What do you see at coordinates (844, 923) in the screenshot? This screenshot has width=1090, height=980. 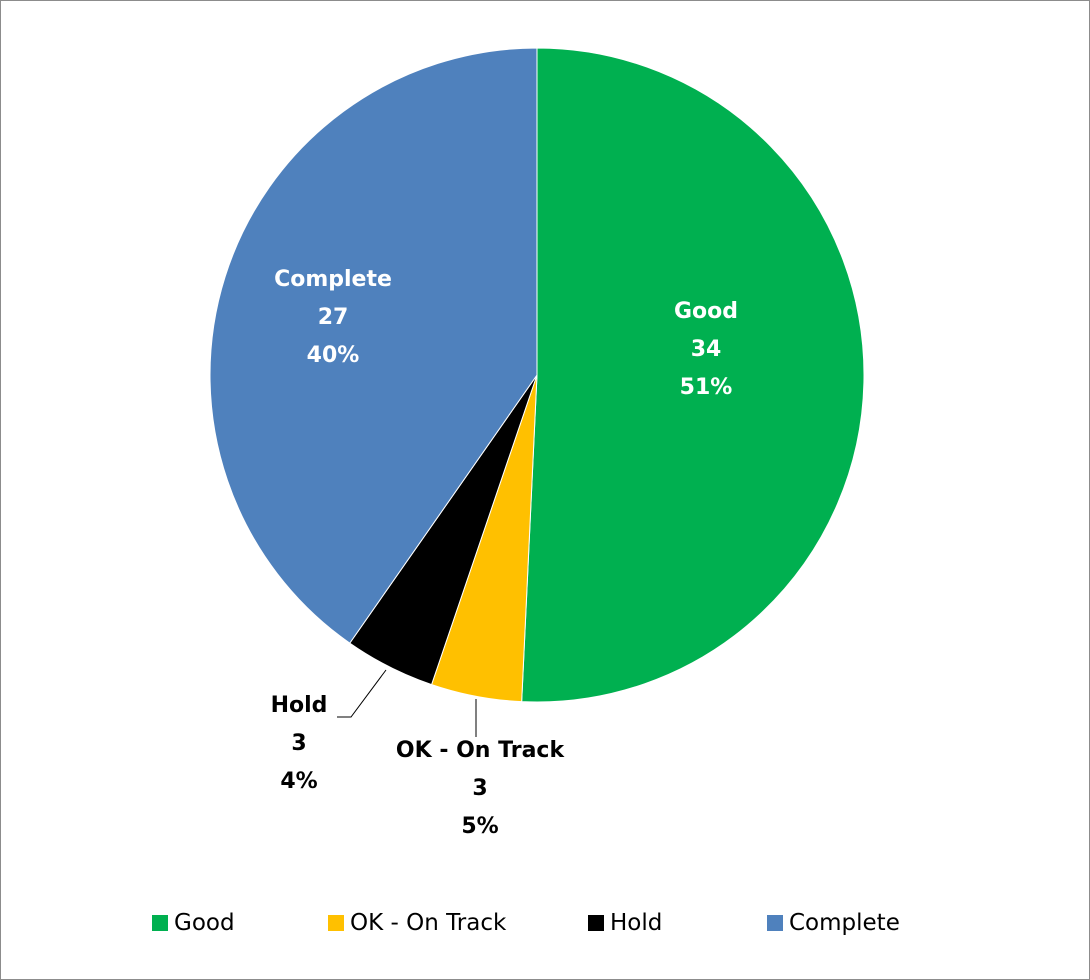 I see `legend-label-complete: Complete` at bounding box center [844, 923].